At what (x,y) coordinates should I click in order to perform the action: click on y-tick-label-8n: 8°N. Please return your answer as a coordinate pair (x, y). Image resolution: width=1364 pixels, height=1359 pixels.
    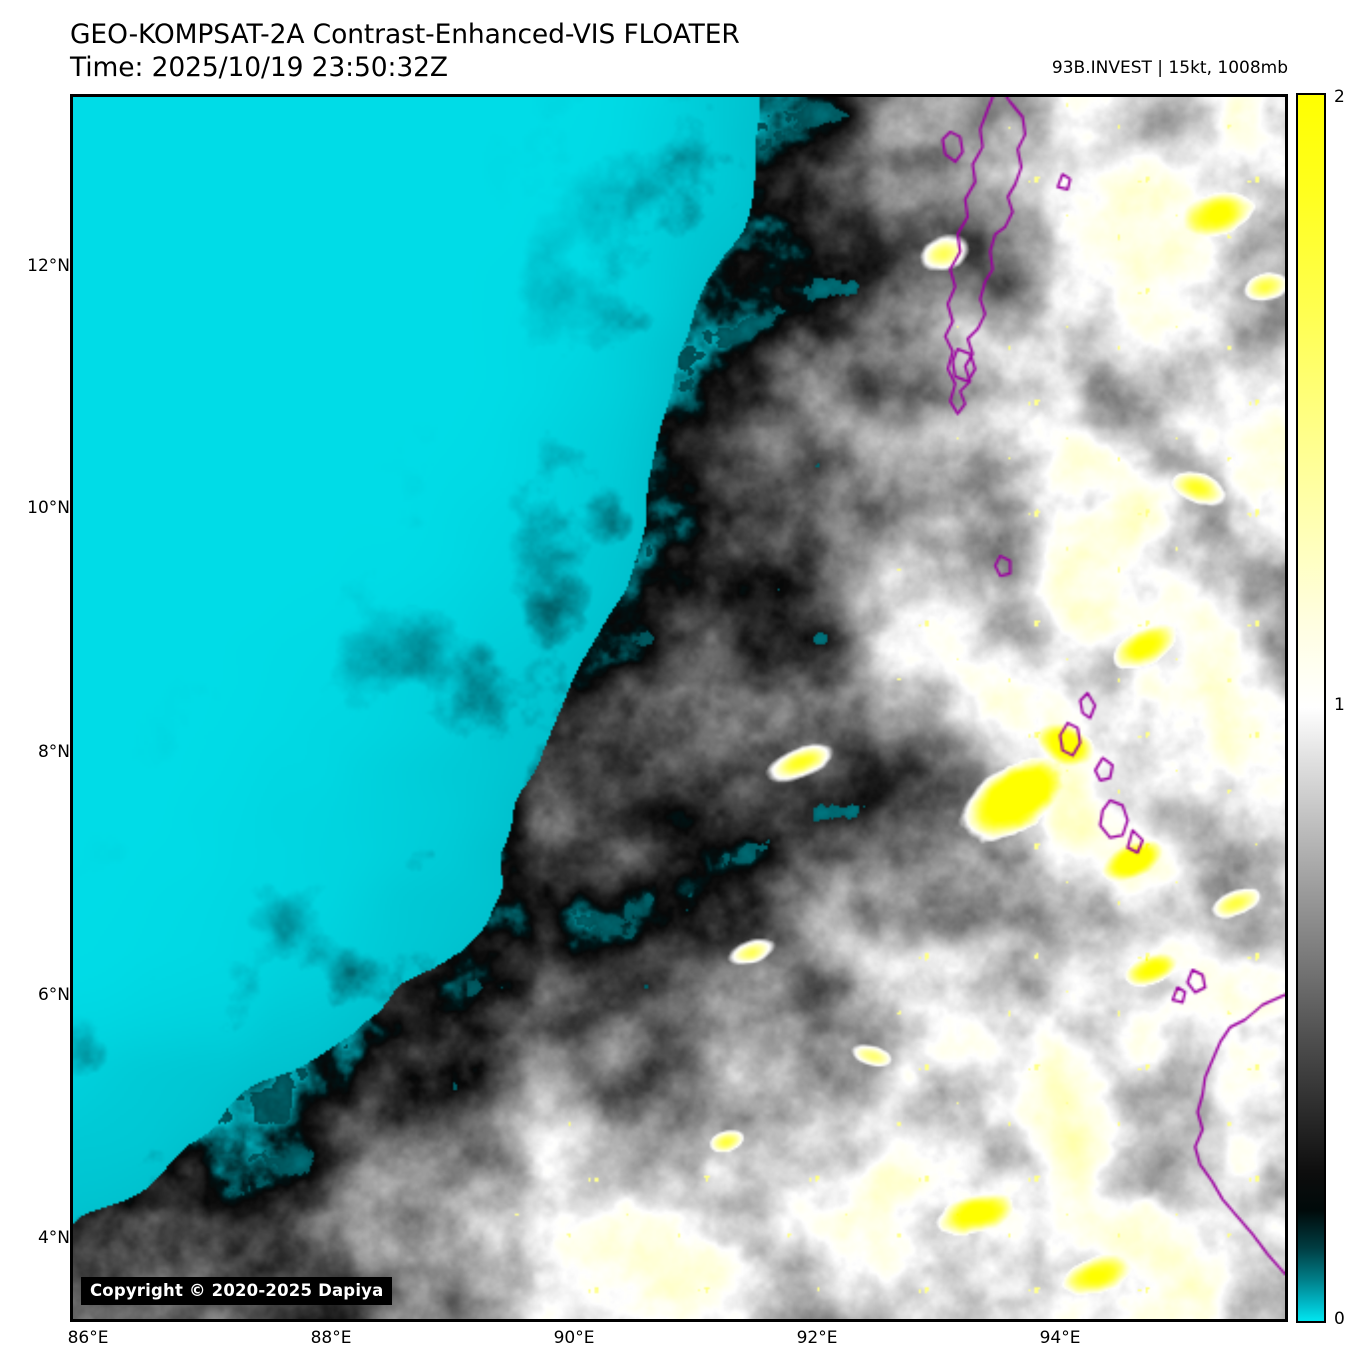
    Looking at the image, I should click on (53, 752).